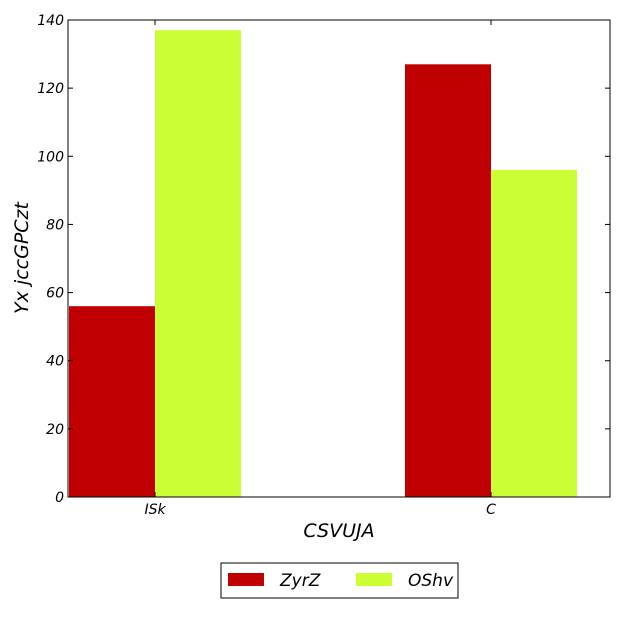 The height and width of the screenshot is (624, 624). What do you see at coordinates (338, 531) in the screenshot?
I see `x-axis-title: CSVUJA` at bounding box center [338, 531].